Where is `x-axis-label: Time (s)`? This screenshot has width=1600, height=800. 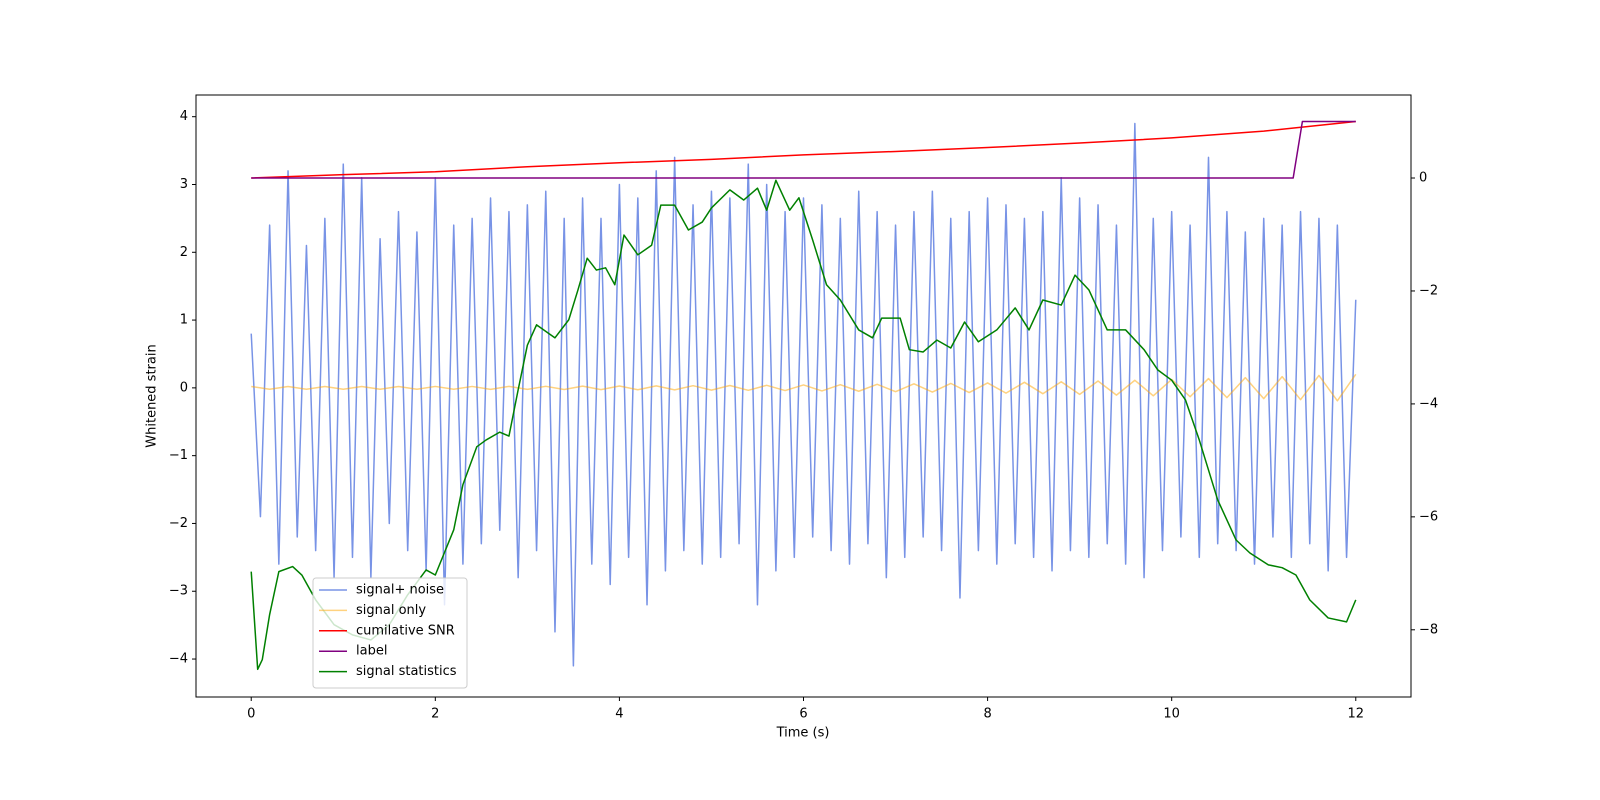
x-axis-label: Time (s) is located at coordinates (803, 733).